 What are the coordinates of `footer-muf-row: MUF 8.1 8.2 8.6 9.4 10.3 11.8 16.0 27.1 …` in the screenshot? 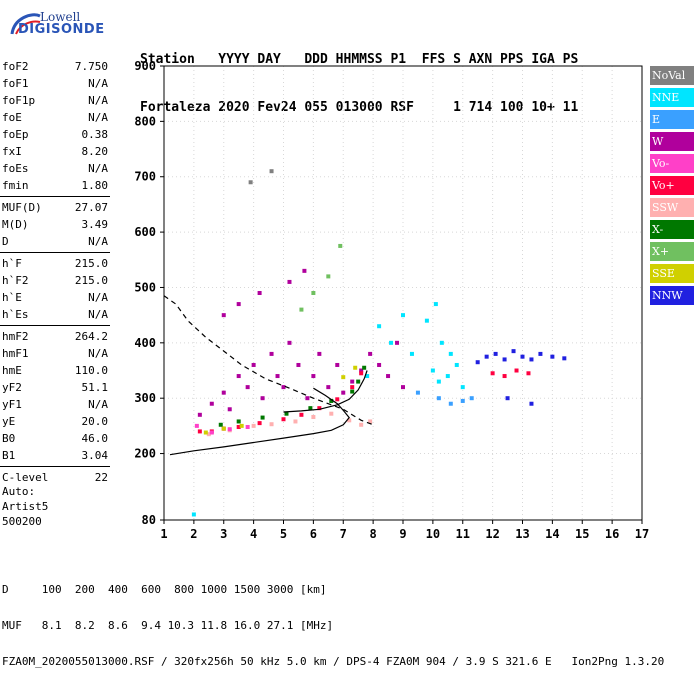 It's located at (168, 625).